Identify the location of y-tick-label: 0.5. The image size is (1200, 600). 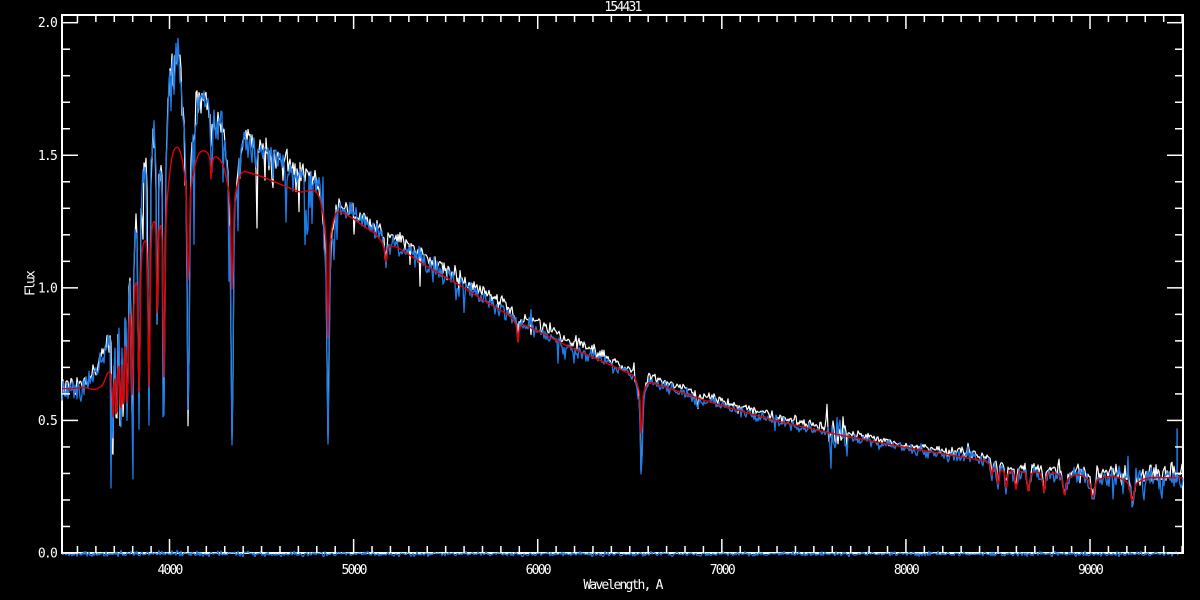
(47, 421).